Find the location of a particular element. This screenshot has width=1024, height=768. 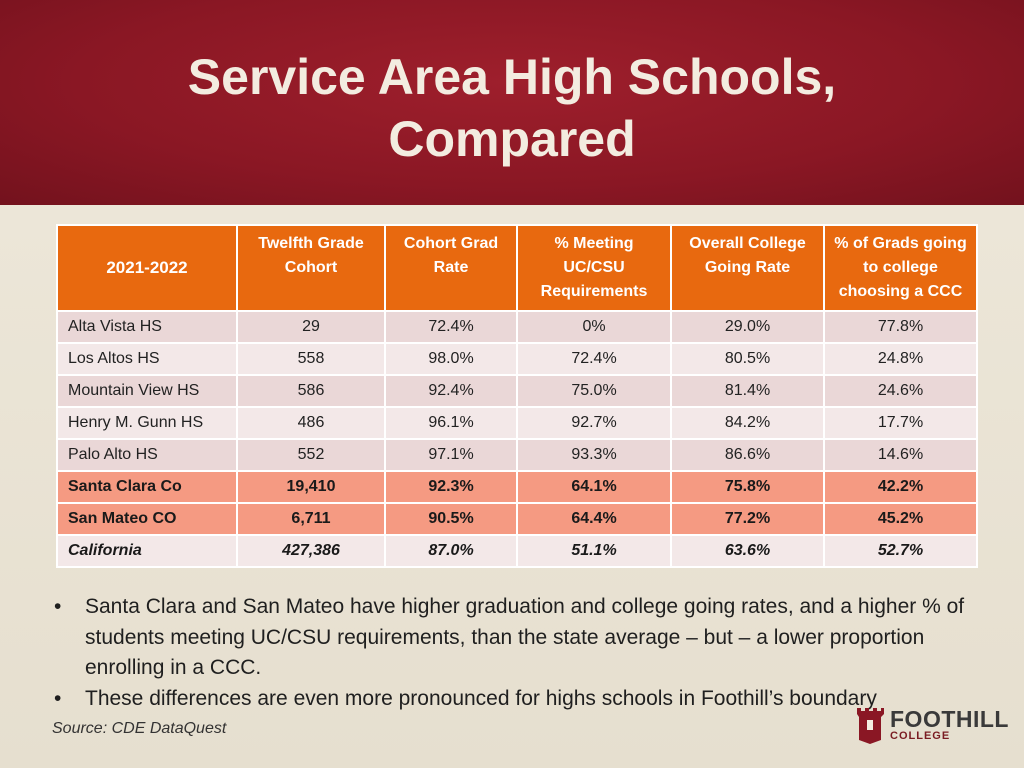

table-cell: 86.6% is located at coordinates (747, 455).